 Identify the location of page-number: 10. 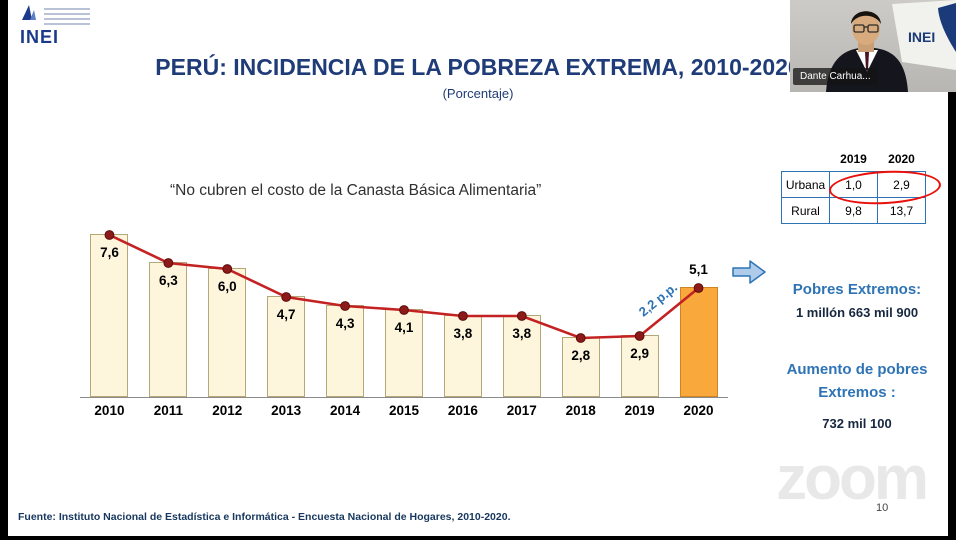
(882, 508).